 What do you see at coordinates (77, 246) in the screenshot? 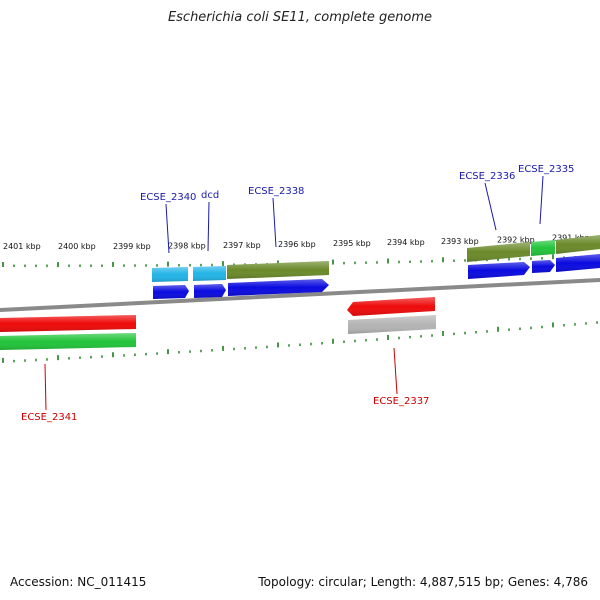
I see `tick-label: 2400 kbp` at bounding box center [77, 246].